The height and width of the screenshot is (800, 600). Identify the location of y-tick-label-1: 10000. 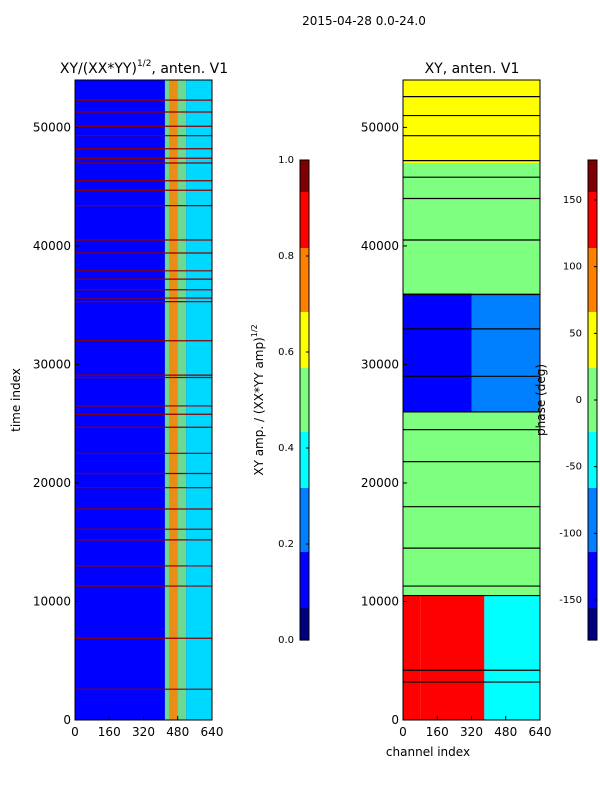
(52, 601).